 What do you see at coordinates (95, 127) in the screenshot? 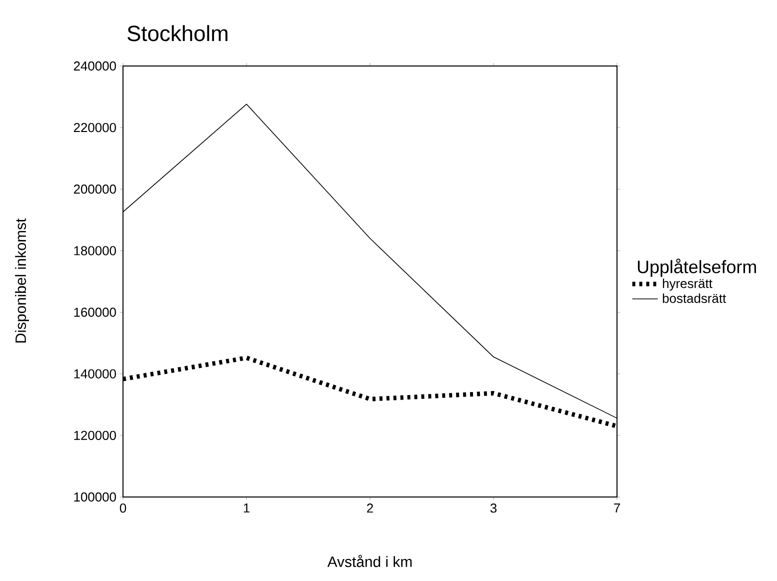
I see `y-tick-label: 220000` at bounding box center [95, 127].